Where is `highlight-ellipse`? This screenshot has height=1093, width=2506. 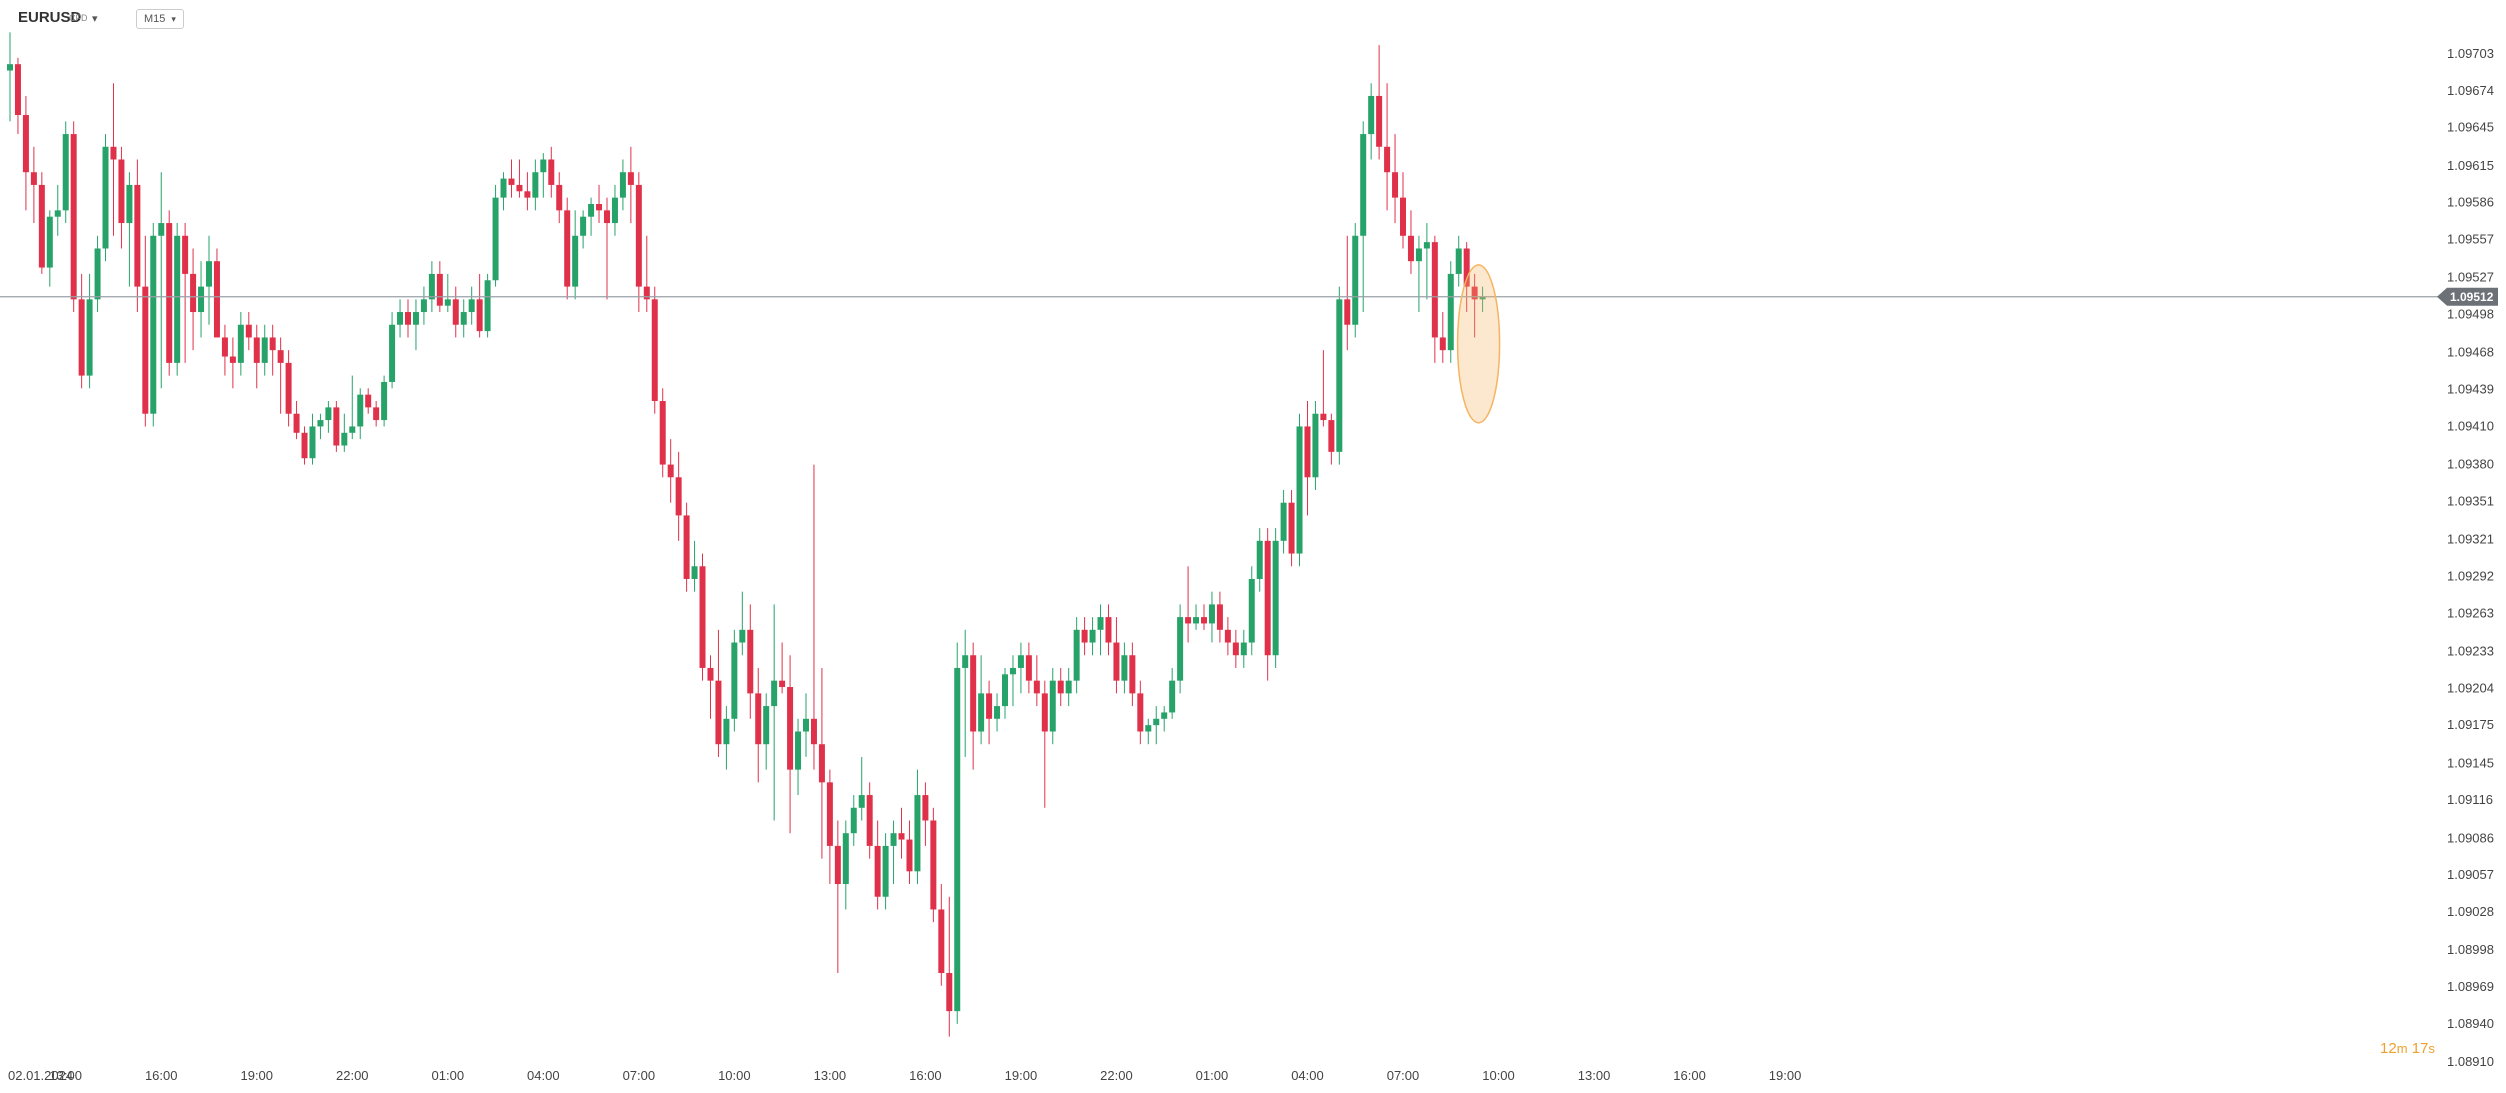
highlight-ellipse is located at coordinates (1478, 344).